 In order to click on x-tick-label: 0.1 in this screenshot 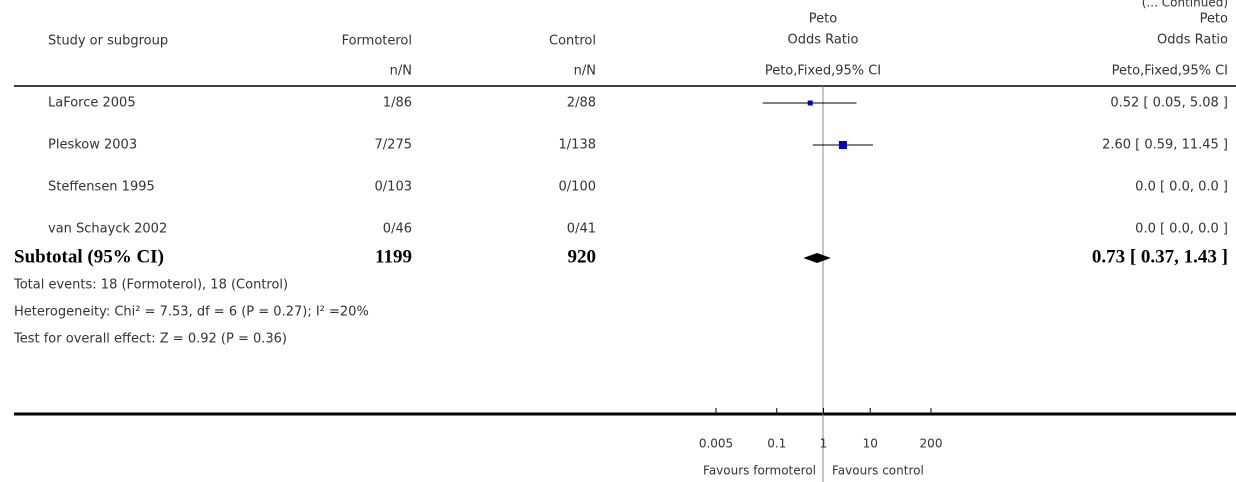, I will do `click(776, 444)`.